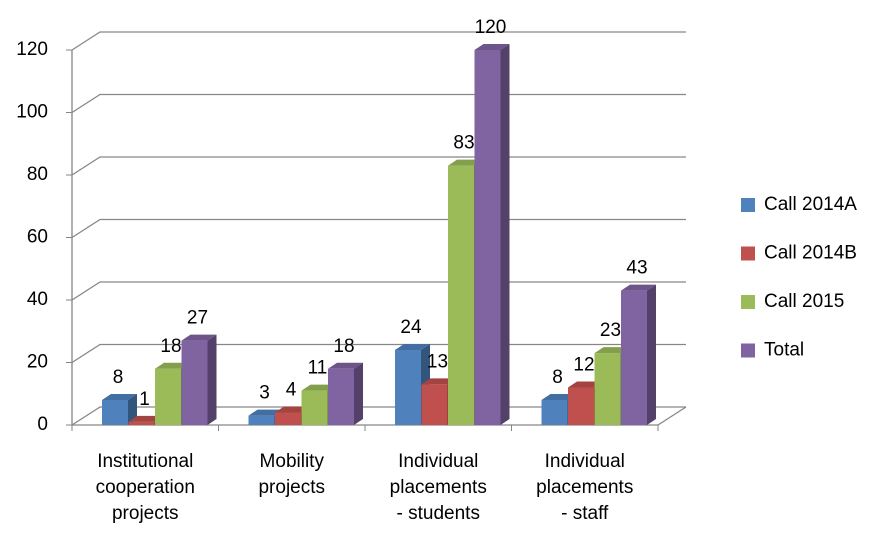  I want to click on y-tick-label: 0, so click(42, 424).